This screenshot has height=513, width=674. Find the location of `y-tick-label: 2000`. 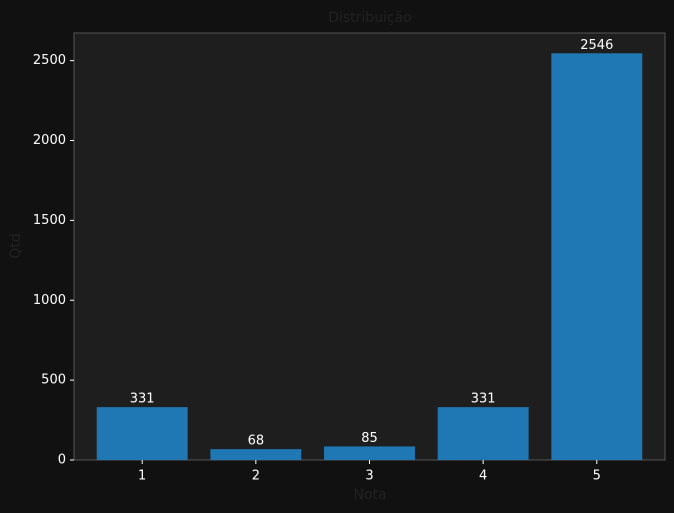

y-tick-label: 2000 is located at coordinates (49, 140).